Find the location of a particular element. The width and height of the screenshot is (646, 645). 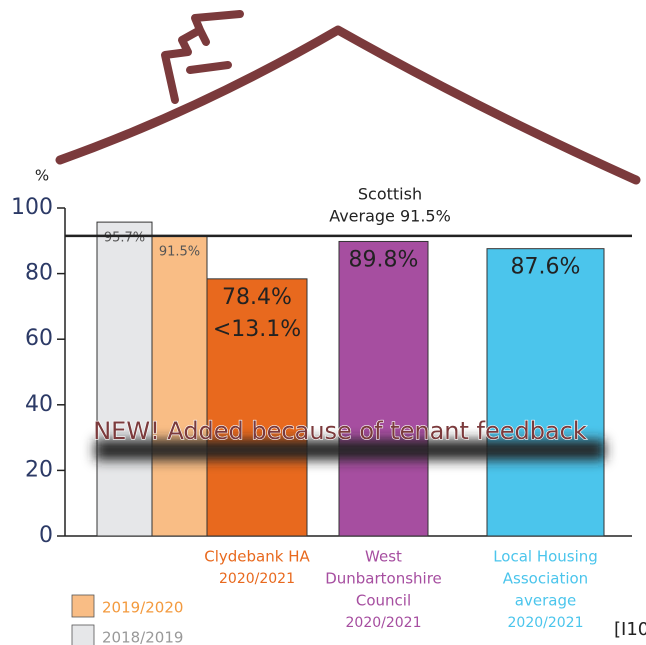

difference-label: <13.1% is located at coordinates (257, 329).